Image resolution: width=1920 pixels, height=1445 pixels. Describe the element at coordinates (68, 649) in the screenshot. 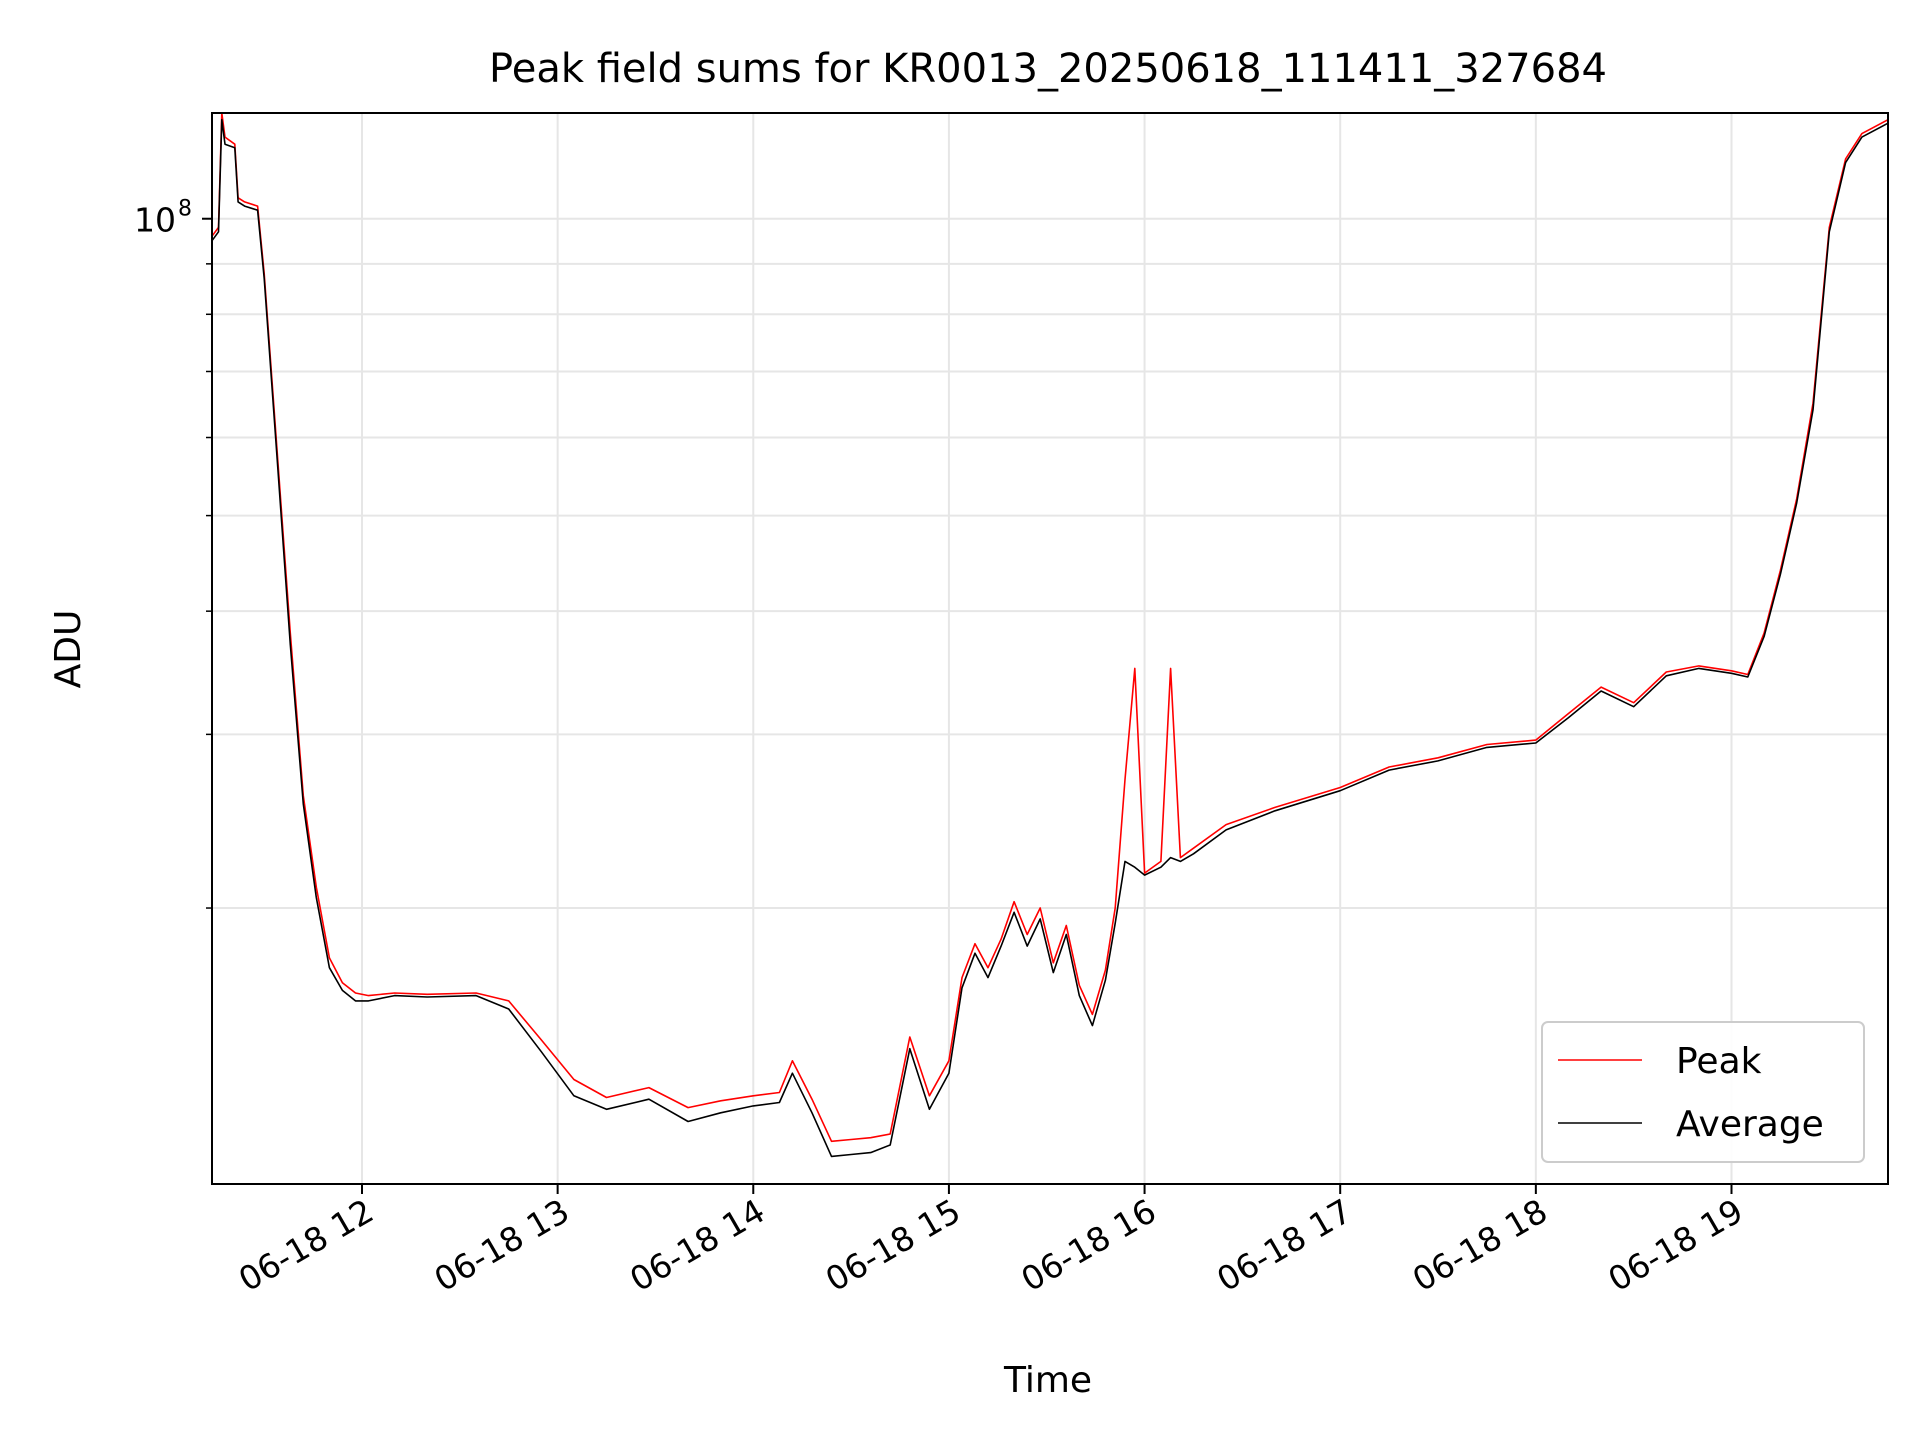

I see `y-axis-label: ADU` at that location.